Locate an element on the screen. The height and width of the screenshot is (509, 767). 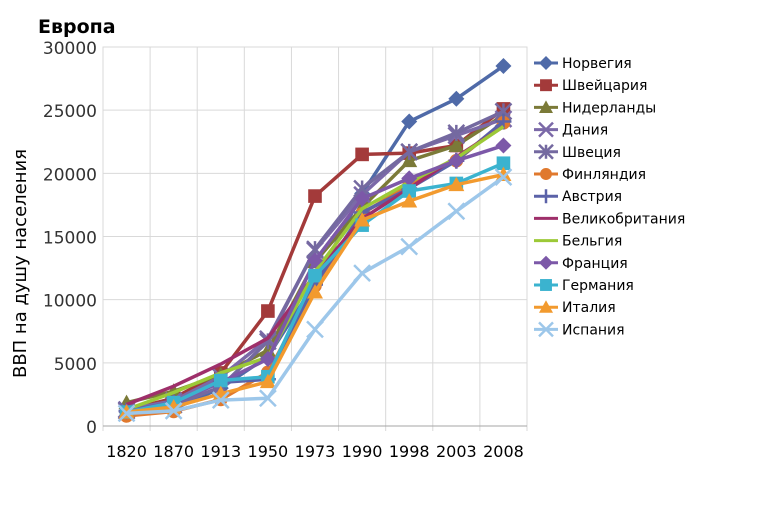
legend-label: Великобритания is located at coordinates (623, 219).